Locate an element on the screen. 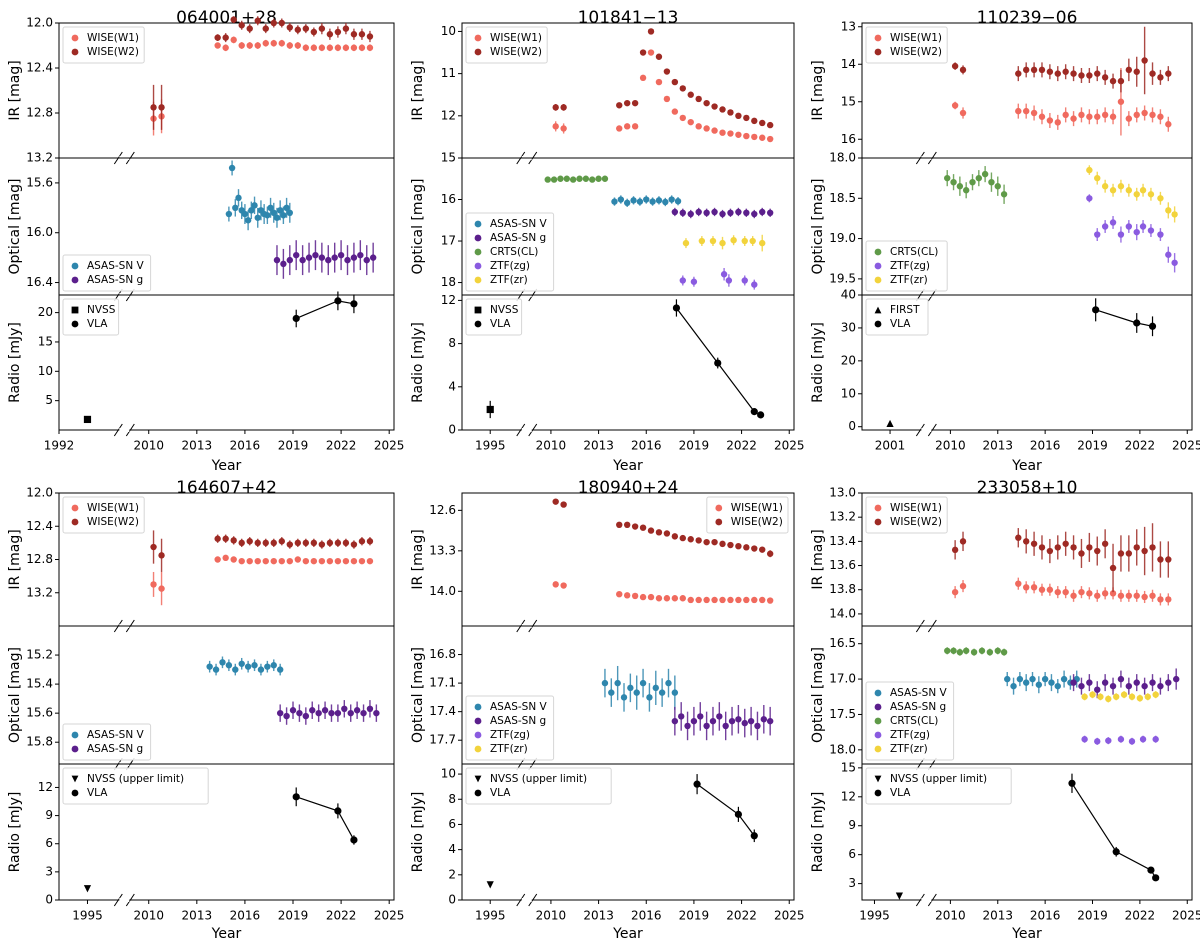  axis-break-gap is located at coordinates (526, 430).